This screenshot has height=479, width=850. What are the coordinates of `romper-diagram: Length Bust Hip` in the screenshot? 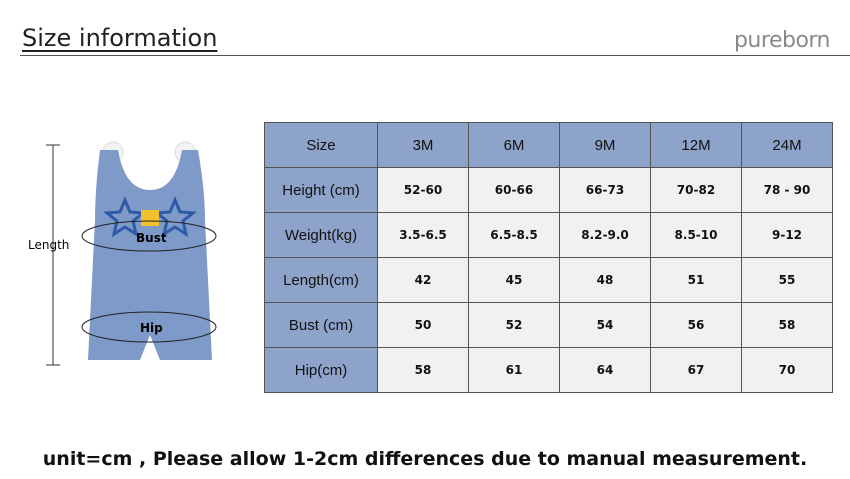 It's located at (122, 253).